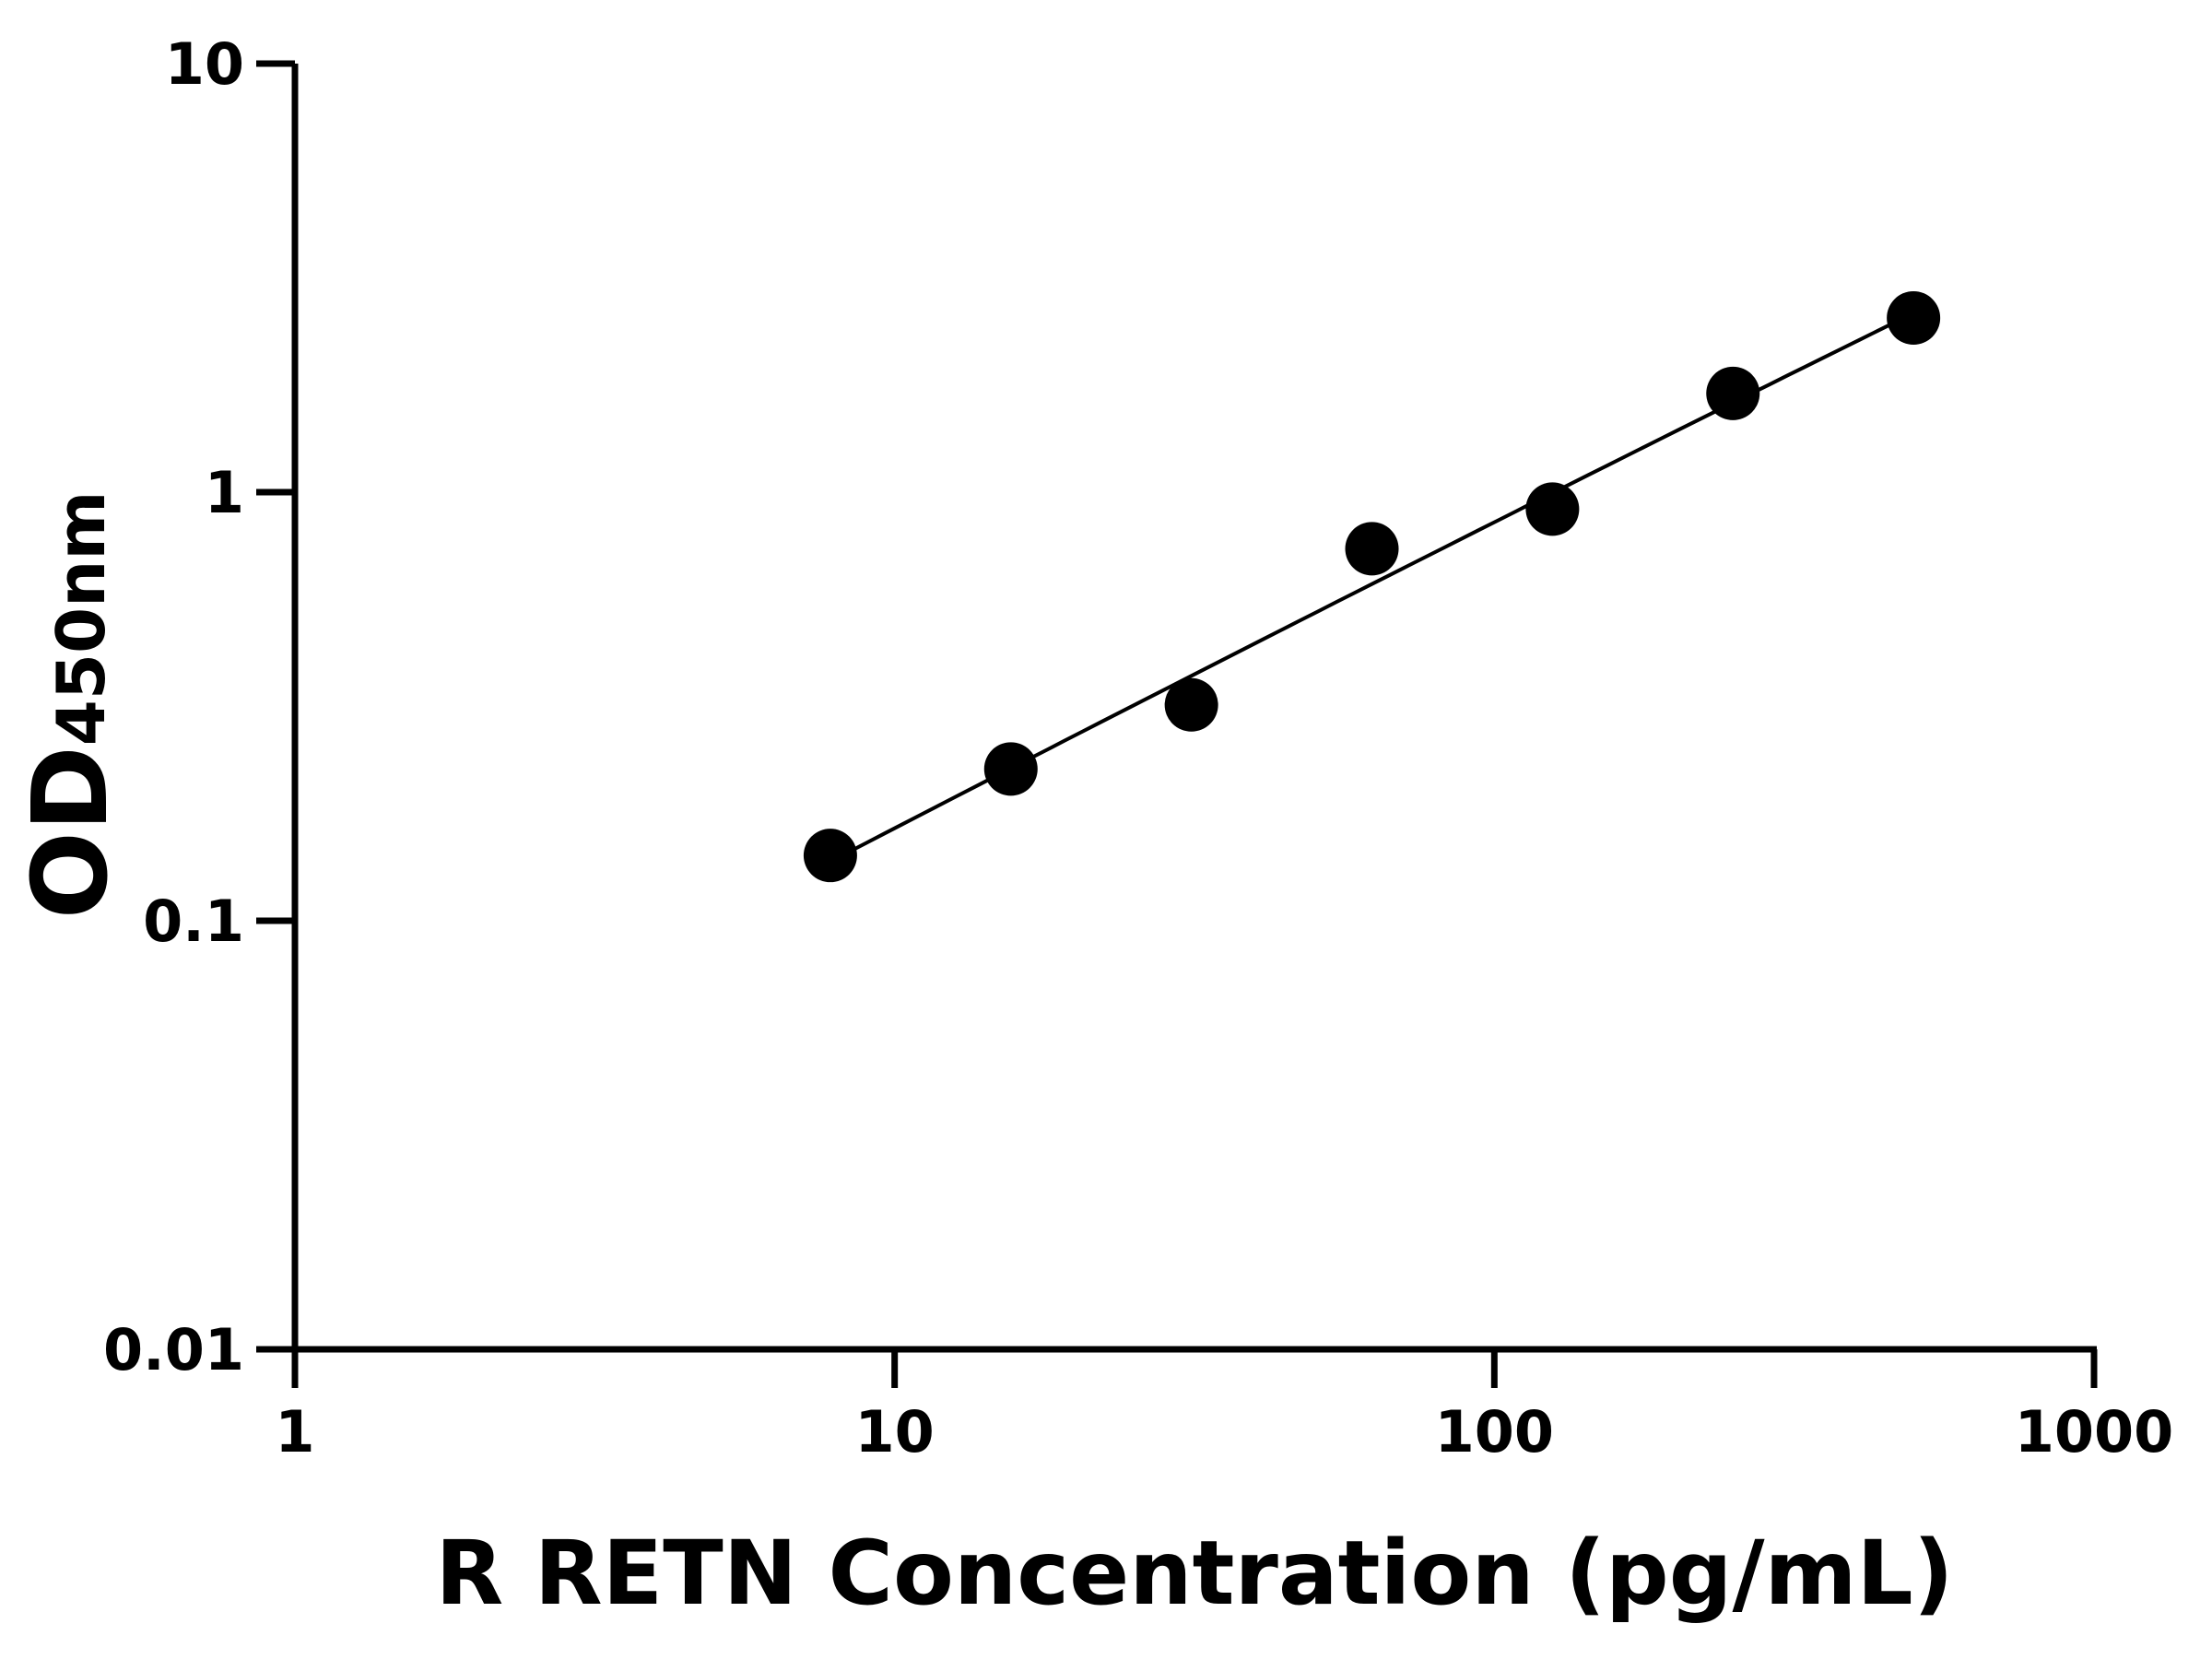 Image resolution: width=2212 pixels, height=1659 pixels. I want to click on x-tick-label: 100, so click(1494, 1431).